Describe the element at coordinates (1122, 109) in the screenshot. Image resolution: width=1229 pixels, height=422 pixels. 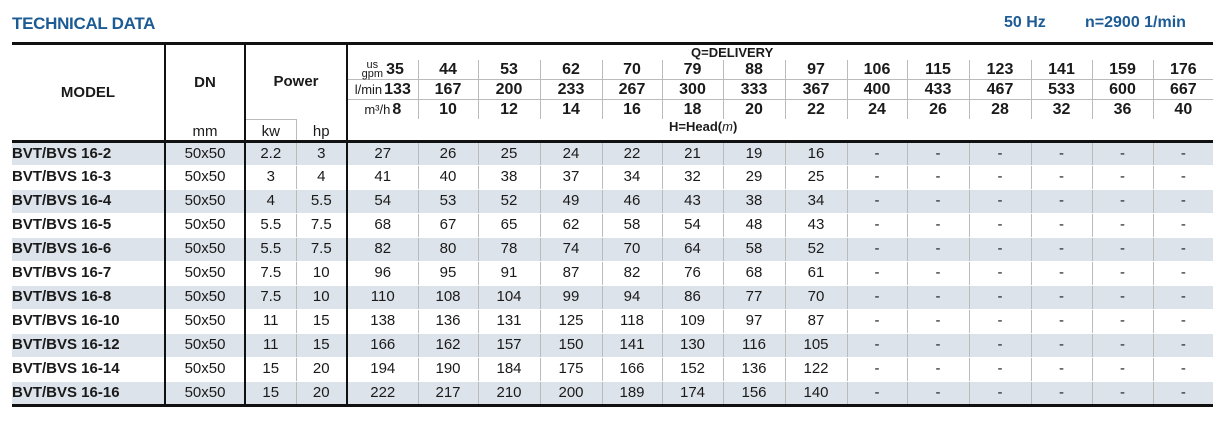
I see `m3h-value: 36` at that location.